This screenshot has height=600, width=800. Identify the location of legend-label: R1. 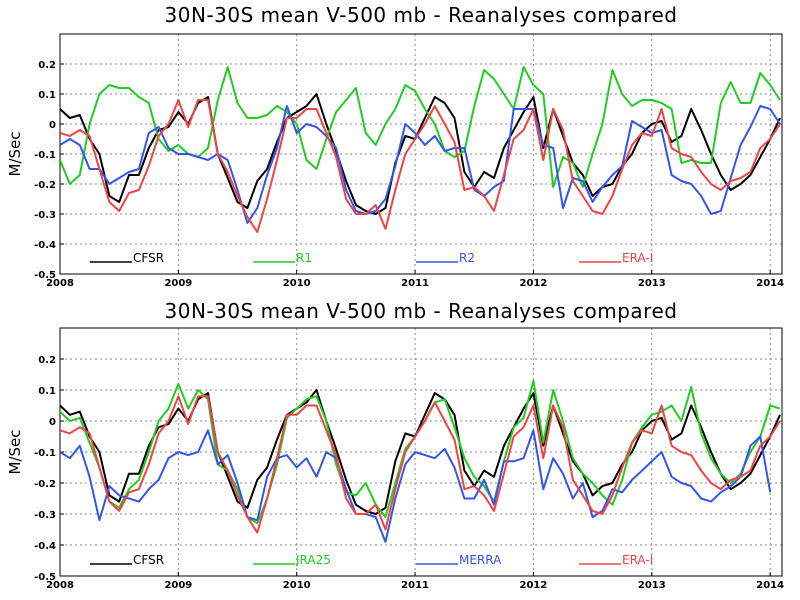
(304, 258).